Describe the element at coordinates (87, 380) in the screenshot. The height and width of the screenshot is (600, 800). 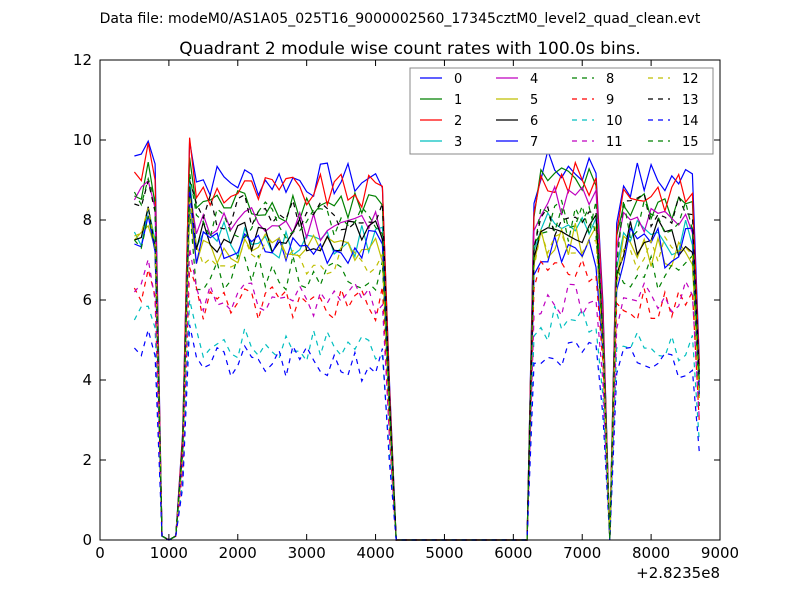
I see `y-tick-label: 4` at that location.